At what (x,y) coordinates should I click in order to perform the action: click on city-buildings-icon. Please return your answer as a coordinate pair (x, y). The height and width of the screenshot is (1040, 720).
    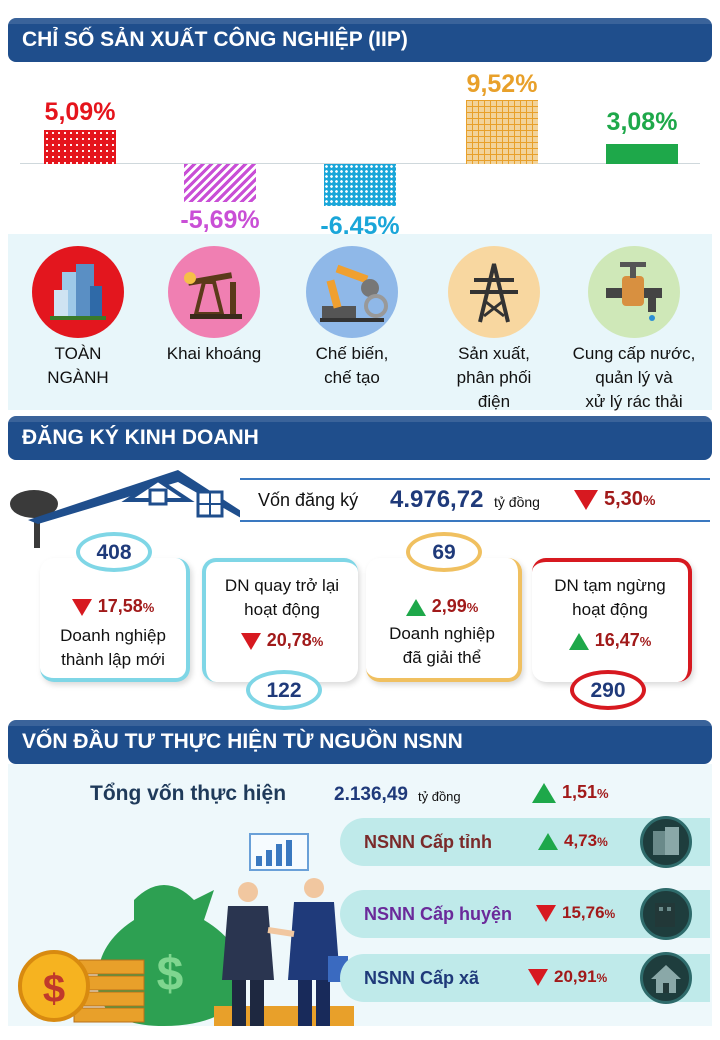
    Looking at the image, I should click on (78, 292).